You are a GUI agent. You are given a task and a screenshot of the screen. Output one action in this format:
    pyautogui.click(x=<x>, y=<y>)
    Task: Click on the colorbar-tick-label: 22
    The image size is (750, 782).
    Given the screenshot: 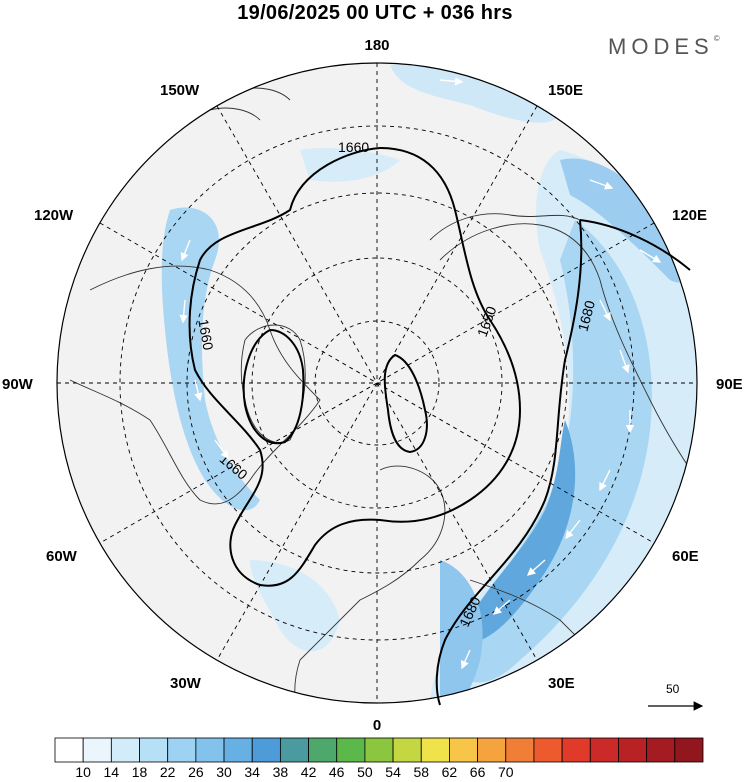 What is the action you would take?
    pyautogui.click(x=167, y=772)
    